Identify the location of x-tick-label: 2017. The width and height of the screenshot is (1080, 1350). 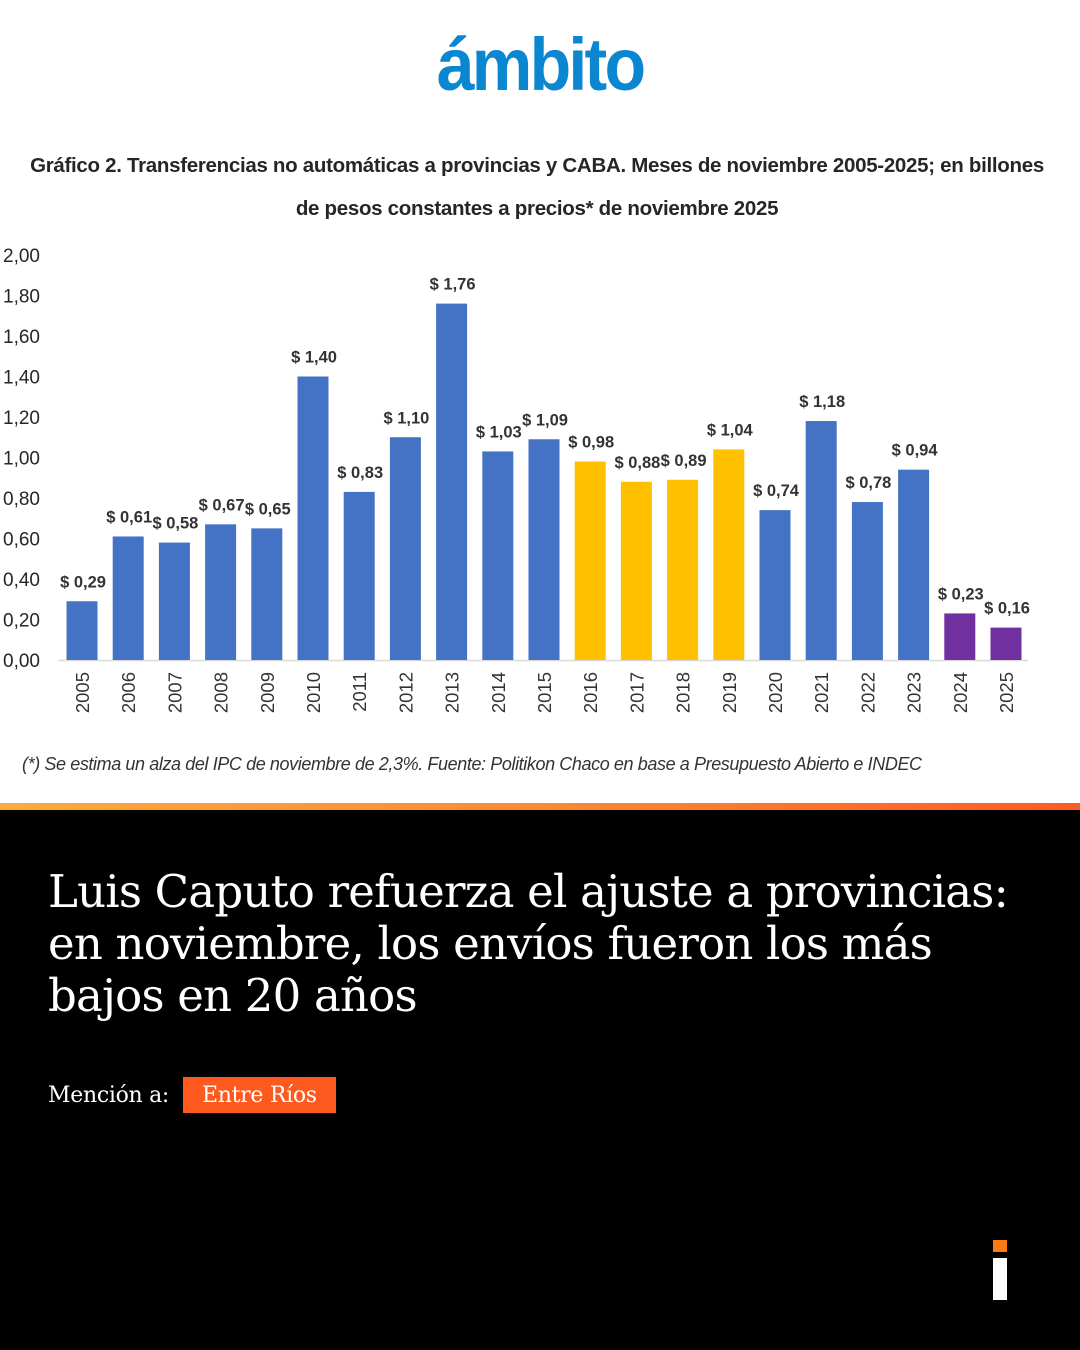
(636, 692).